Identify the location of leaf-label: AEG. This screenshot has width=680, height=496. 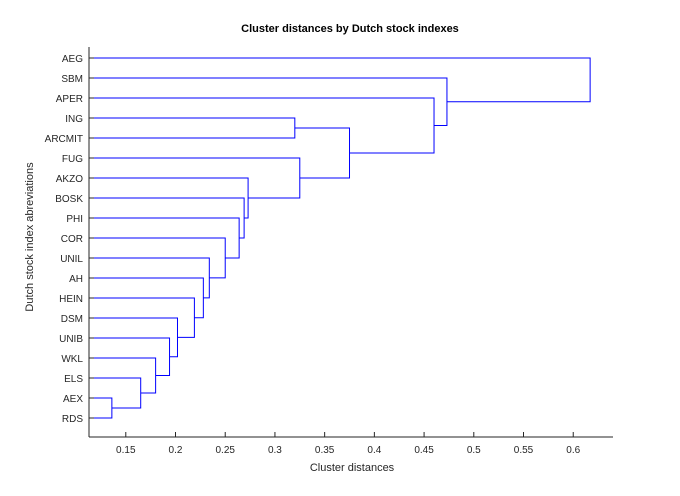
(72, 59).